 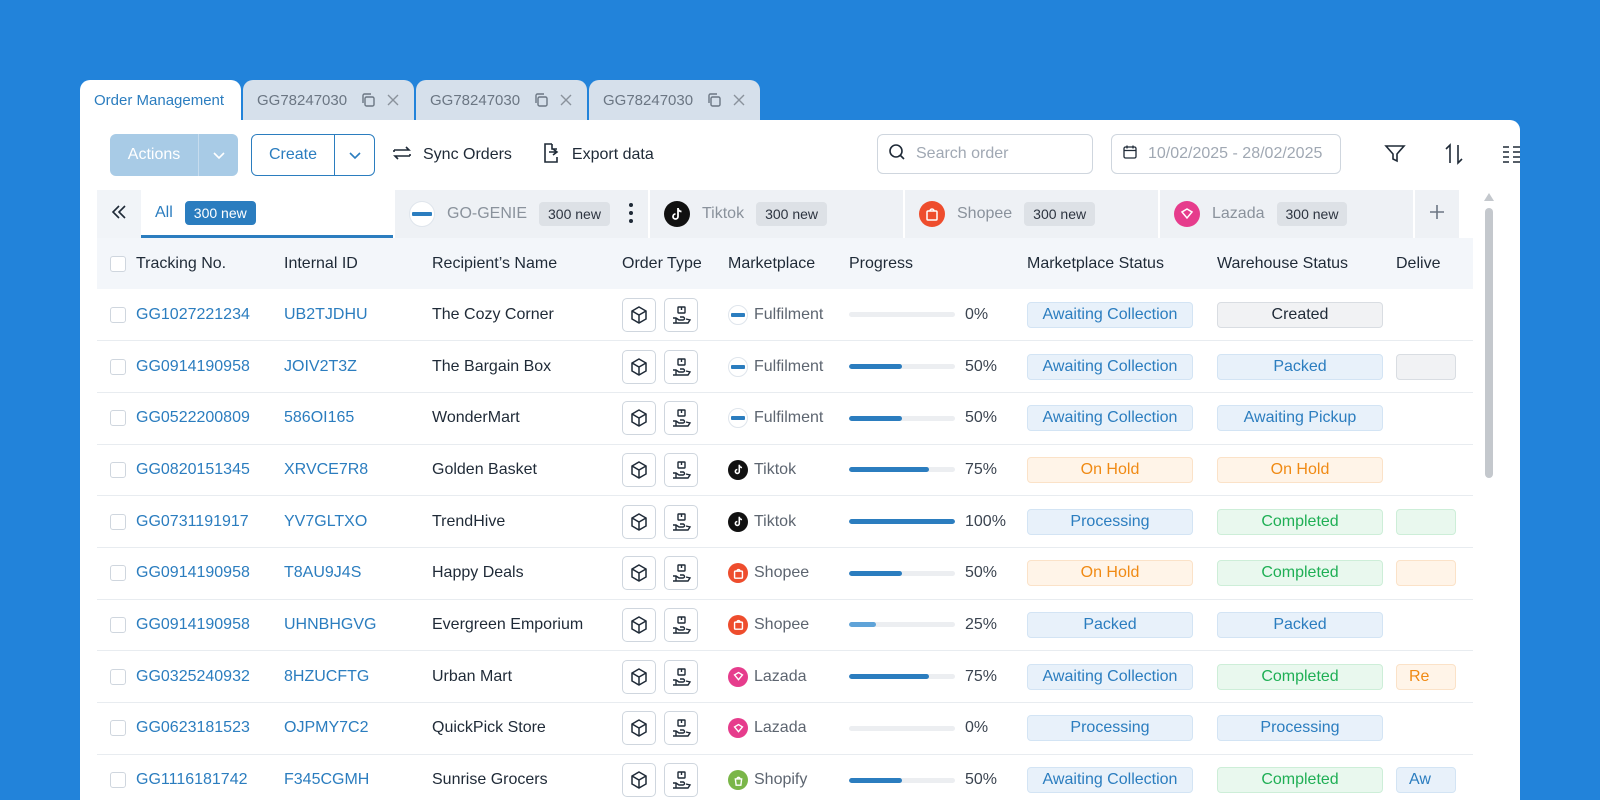 I want to click on internal-id-link: 8HZUCFTG, so click(x=327, y=676).